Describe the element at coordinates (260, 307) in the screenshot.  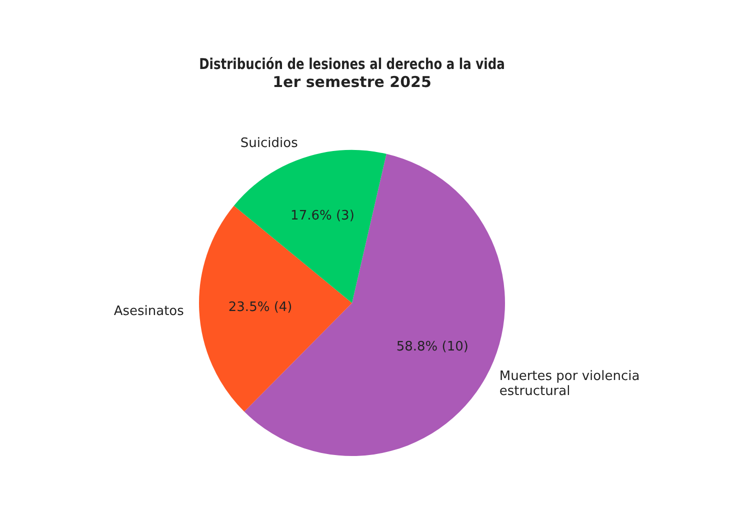
I see `data-label: 23.5% (4)` at that location.